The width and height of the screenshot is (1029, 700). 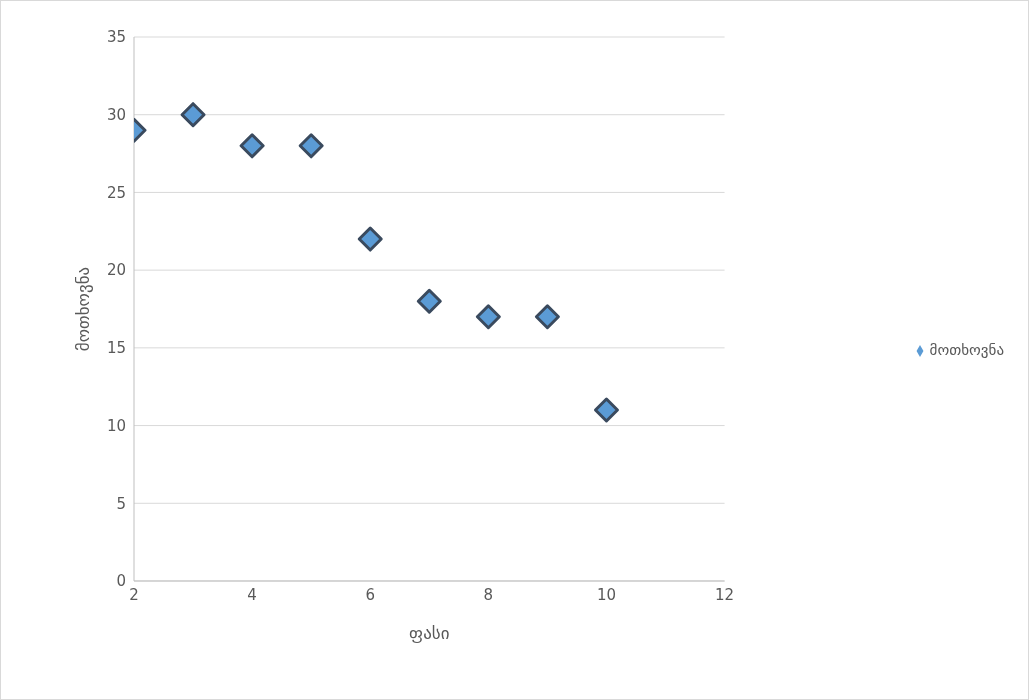 I want to click on x-tick-label: 4, so click(x=252, y=594).